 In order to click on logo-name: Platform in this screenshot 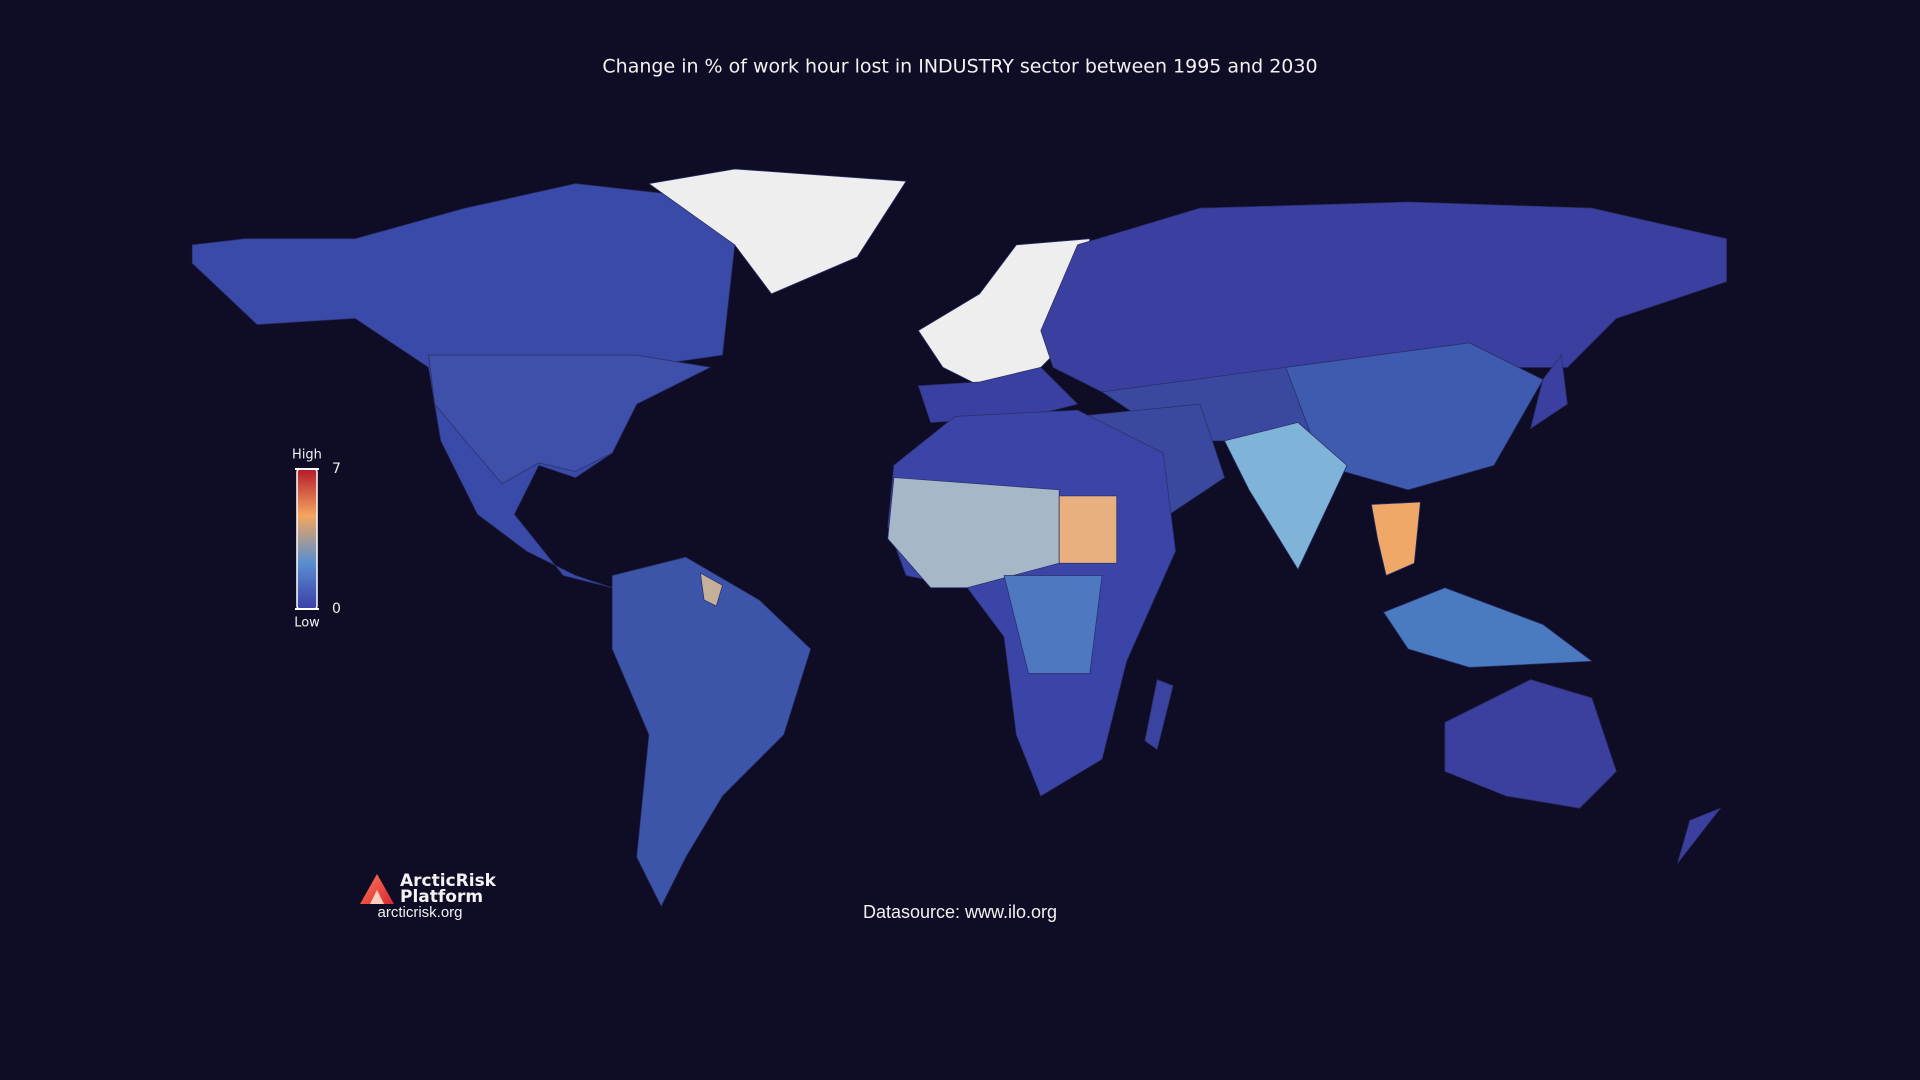, I will do `click(441, 897)`.